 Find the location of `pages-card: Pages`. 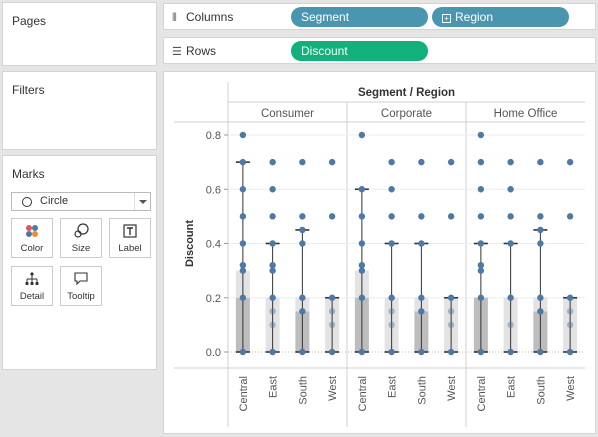

pages-card: Pages is located at coordinates (79, 34).